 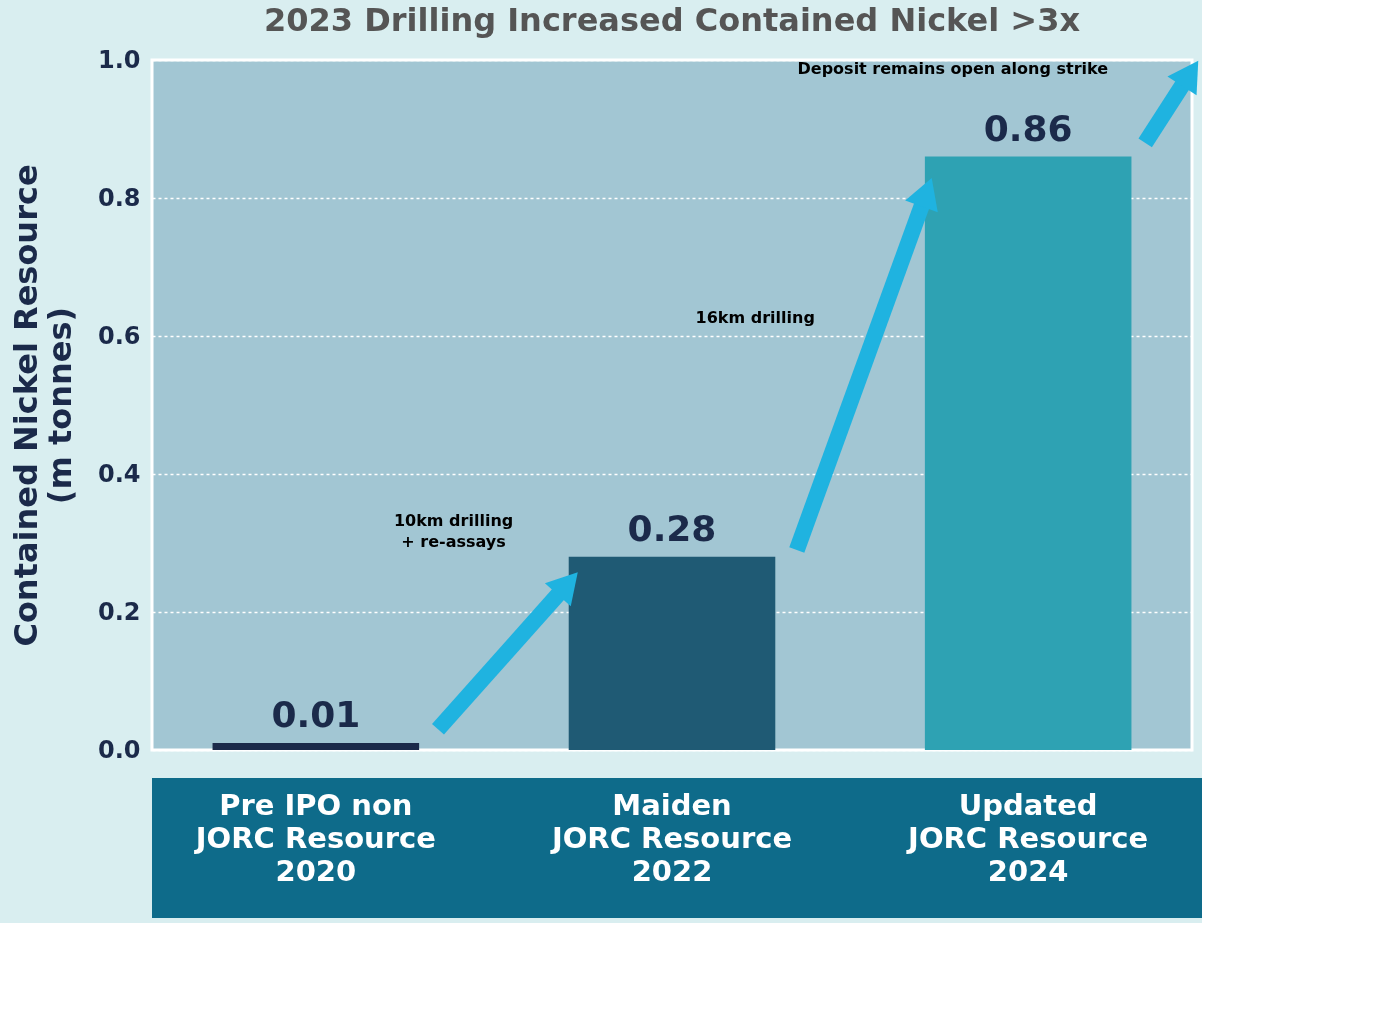 I want to click on annotation: Deposit remains open along strike, so click(x=953, y=69).